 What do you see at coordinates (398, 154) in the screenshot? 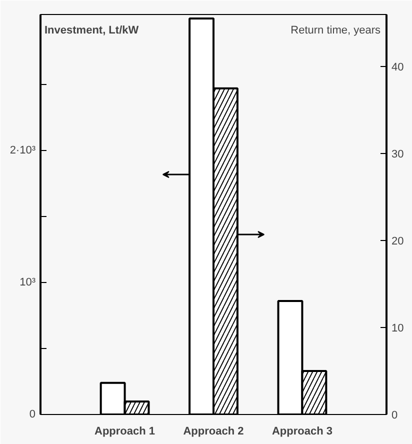
I see `y2-tick-label: 30` at bounding box center [398, 154].